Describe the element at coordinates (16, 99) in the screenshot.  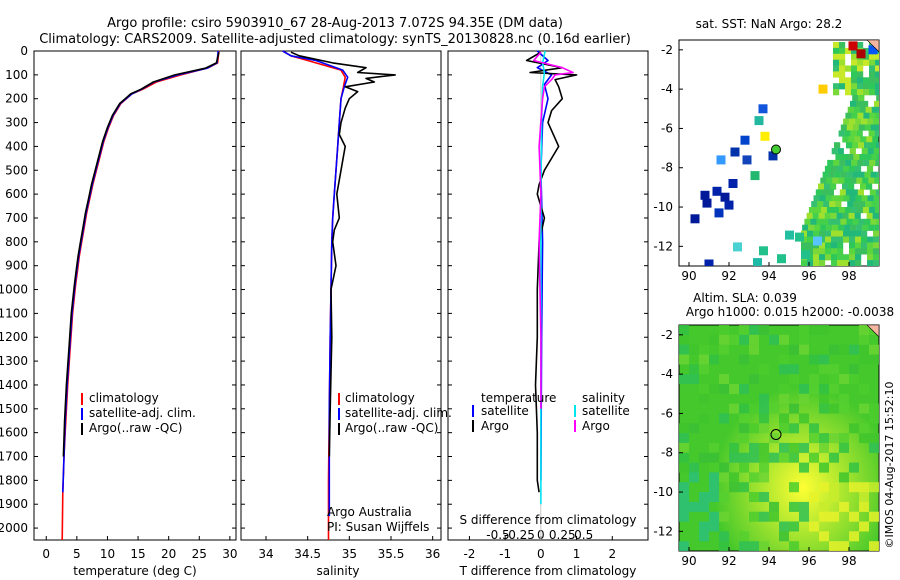
I see `y-tick-label: 200` at that location.